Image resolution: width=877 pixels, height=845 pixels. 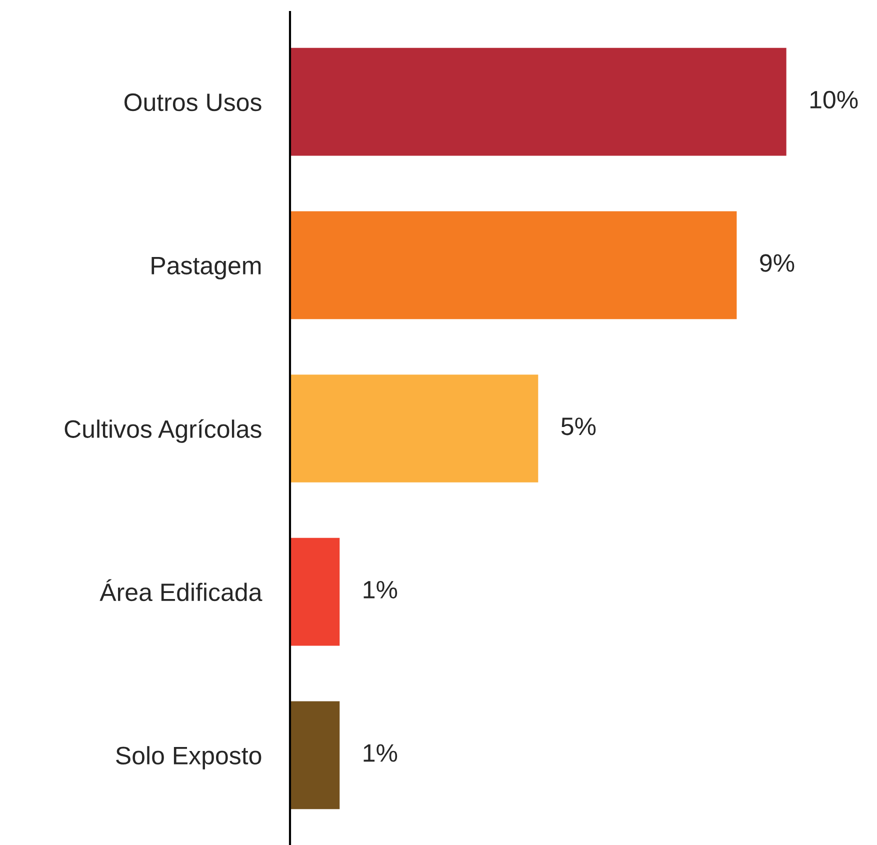 What do you see at coordinates (834, 99) in the screenshot?
I see `data-label: 10%` at bounding box center [834, 99].